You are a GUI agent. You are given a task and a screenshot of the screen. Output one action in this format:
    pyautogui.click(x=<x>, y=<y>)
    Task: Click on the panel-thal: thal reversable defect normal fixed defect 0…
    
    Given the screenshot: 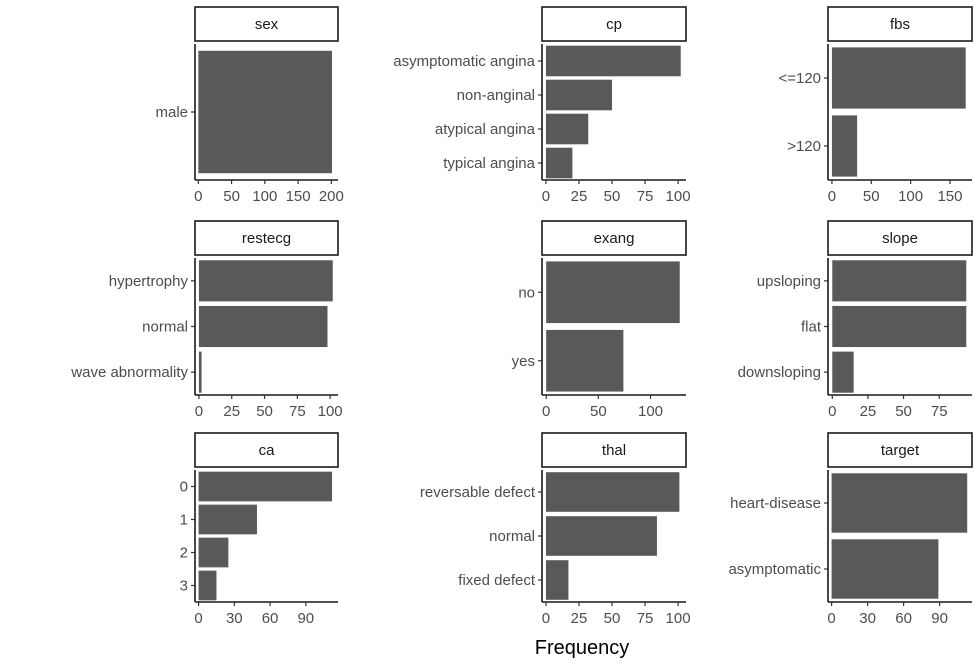 What is the action you would take?
    pyautogui.click(x=555, y=529)
    